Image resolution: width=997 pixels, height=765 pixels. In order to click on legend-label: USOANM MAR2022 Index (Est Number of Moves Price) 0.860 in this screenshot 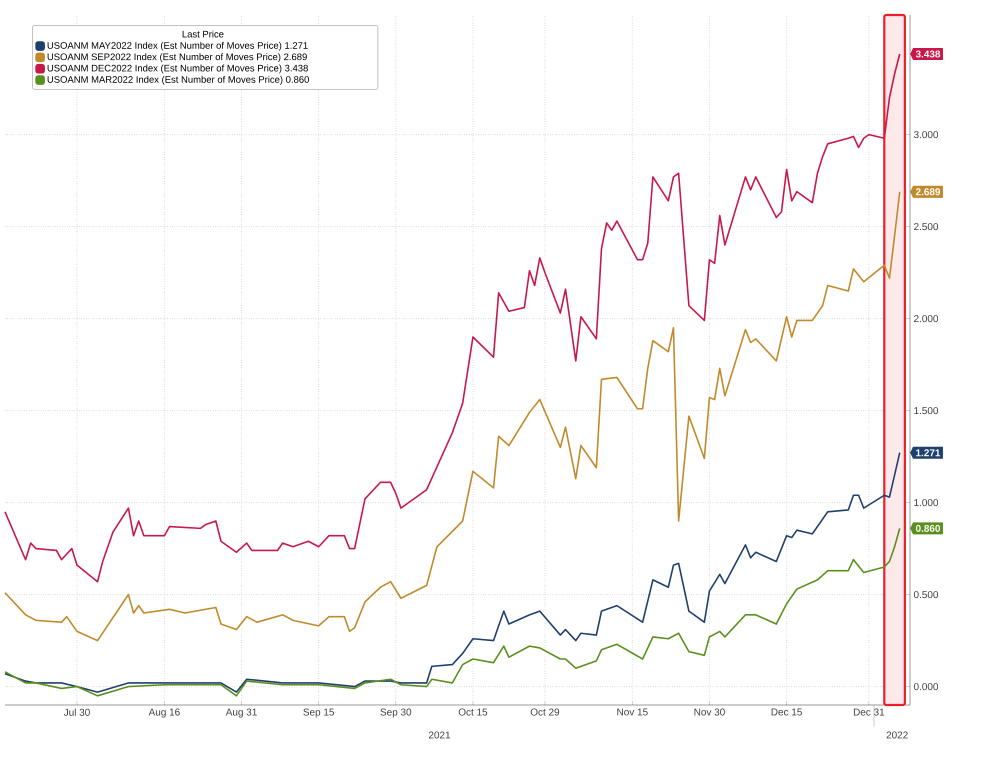, I will do `click(178, 80)`.